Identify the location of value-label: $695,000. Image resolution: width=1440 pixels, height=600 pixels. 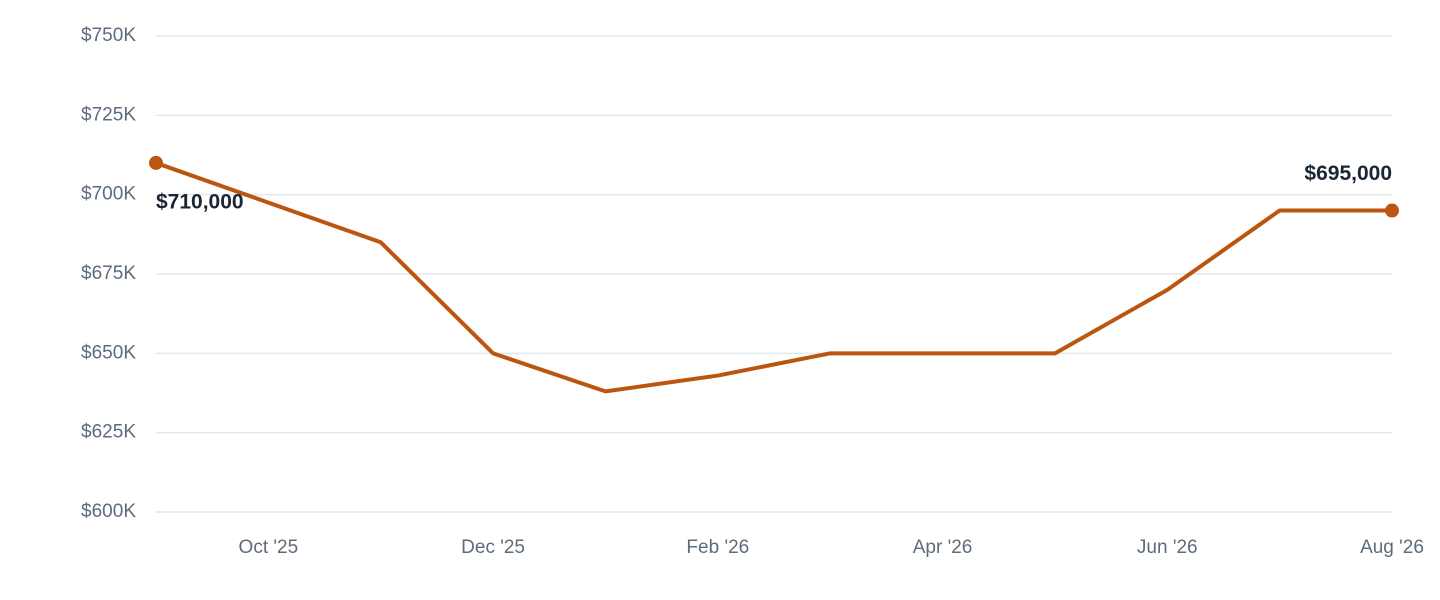
(1348, 173).